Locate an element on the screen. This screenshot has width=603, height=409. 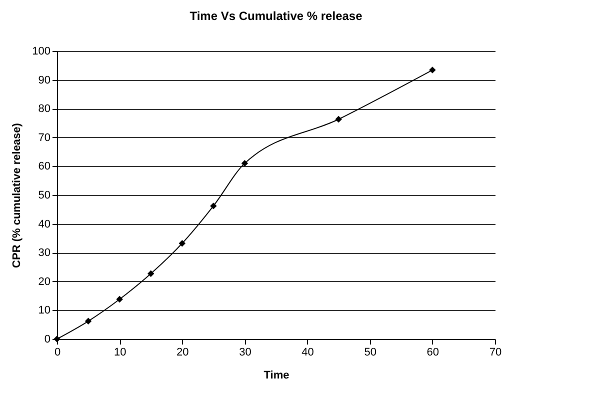
y-tick-label: 90 is located at coordinates (44, 80).